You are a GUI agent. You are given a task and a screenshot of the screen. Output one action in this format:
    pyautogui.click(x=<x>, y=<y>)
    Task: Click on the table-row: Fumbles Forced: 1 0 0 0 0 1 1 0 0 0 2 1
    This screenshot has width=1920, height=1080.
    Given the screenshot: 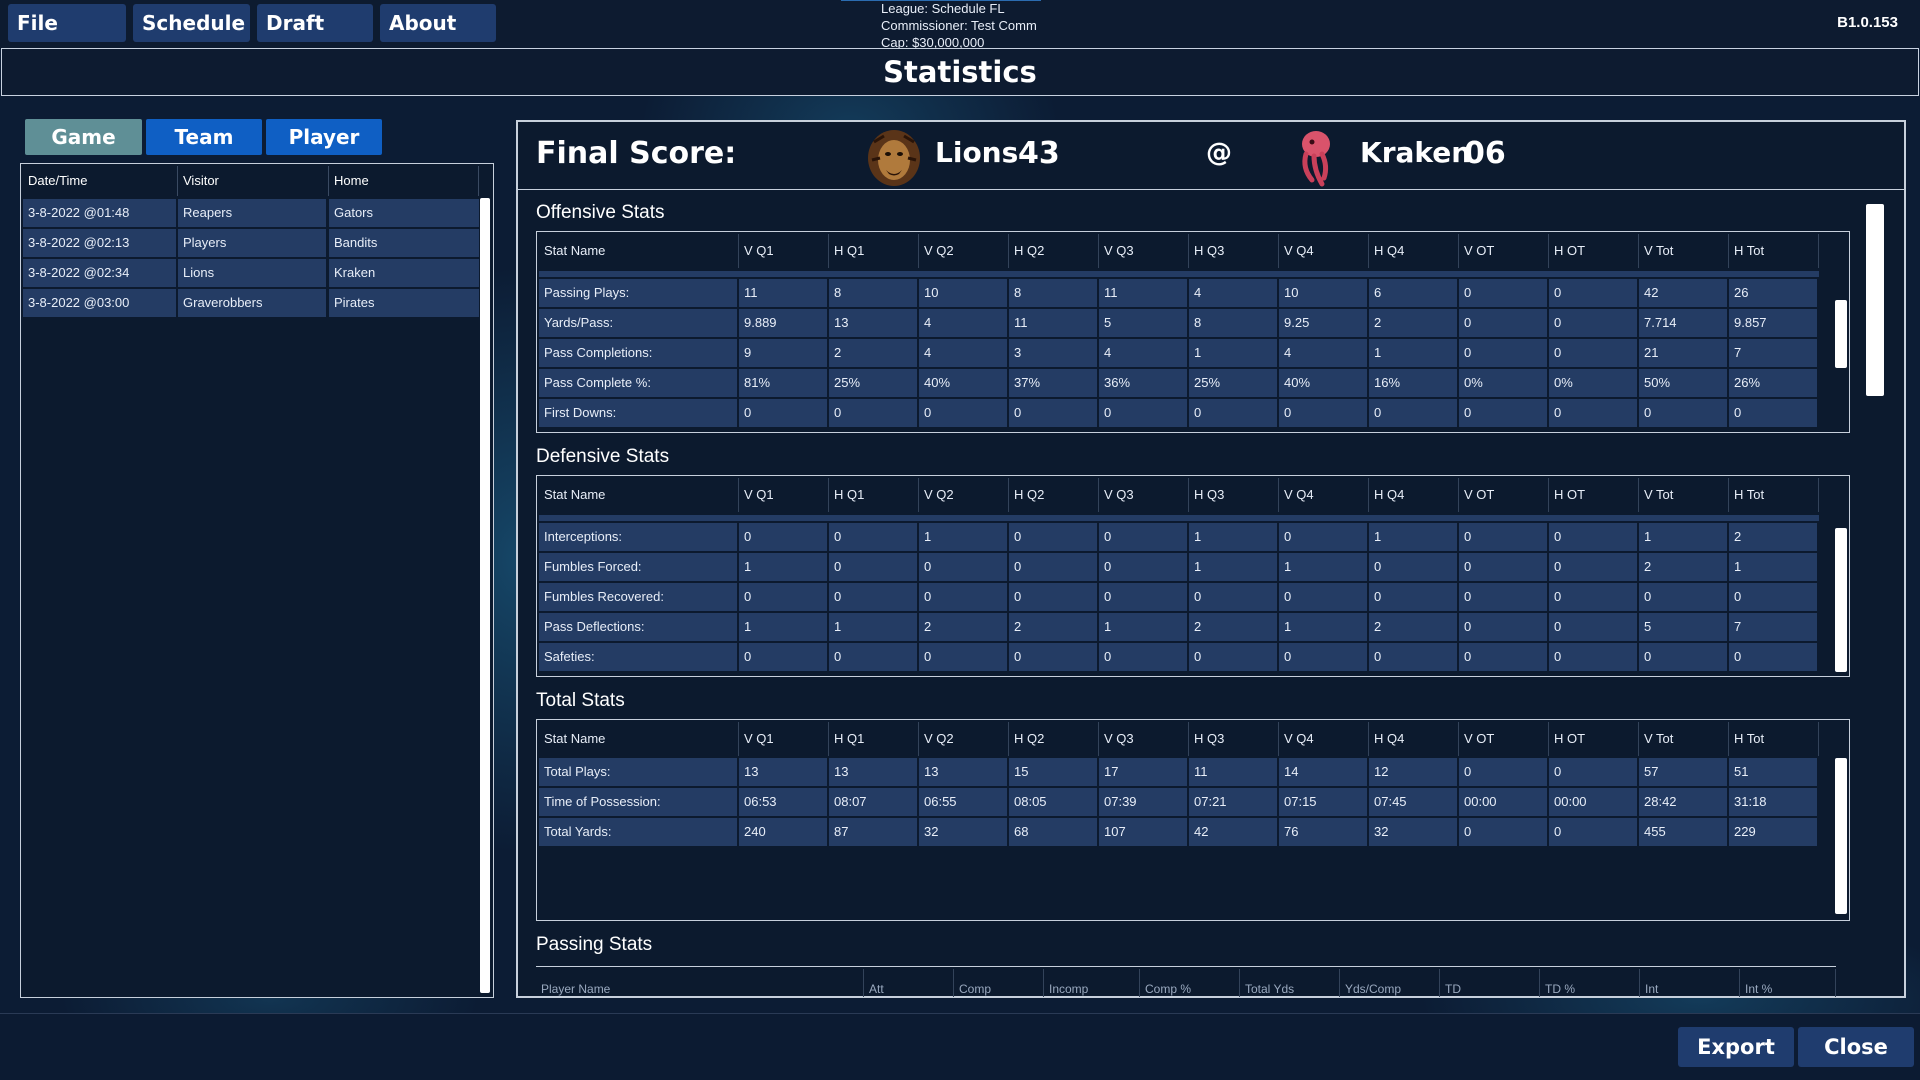 What is the action you would take?
    pyautogui.click(x=1179, y=567)
    